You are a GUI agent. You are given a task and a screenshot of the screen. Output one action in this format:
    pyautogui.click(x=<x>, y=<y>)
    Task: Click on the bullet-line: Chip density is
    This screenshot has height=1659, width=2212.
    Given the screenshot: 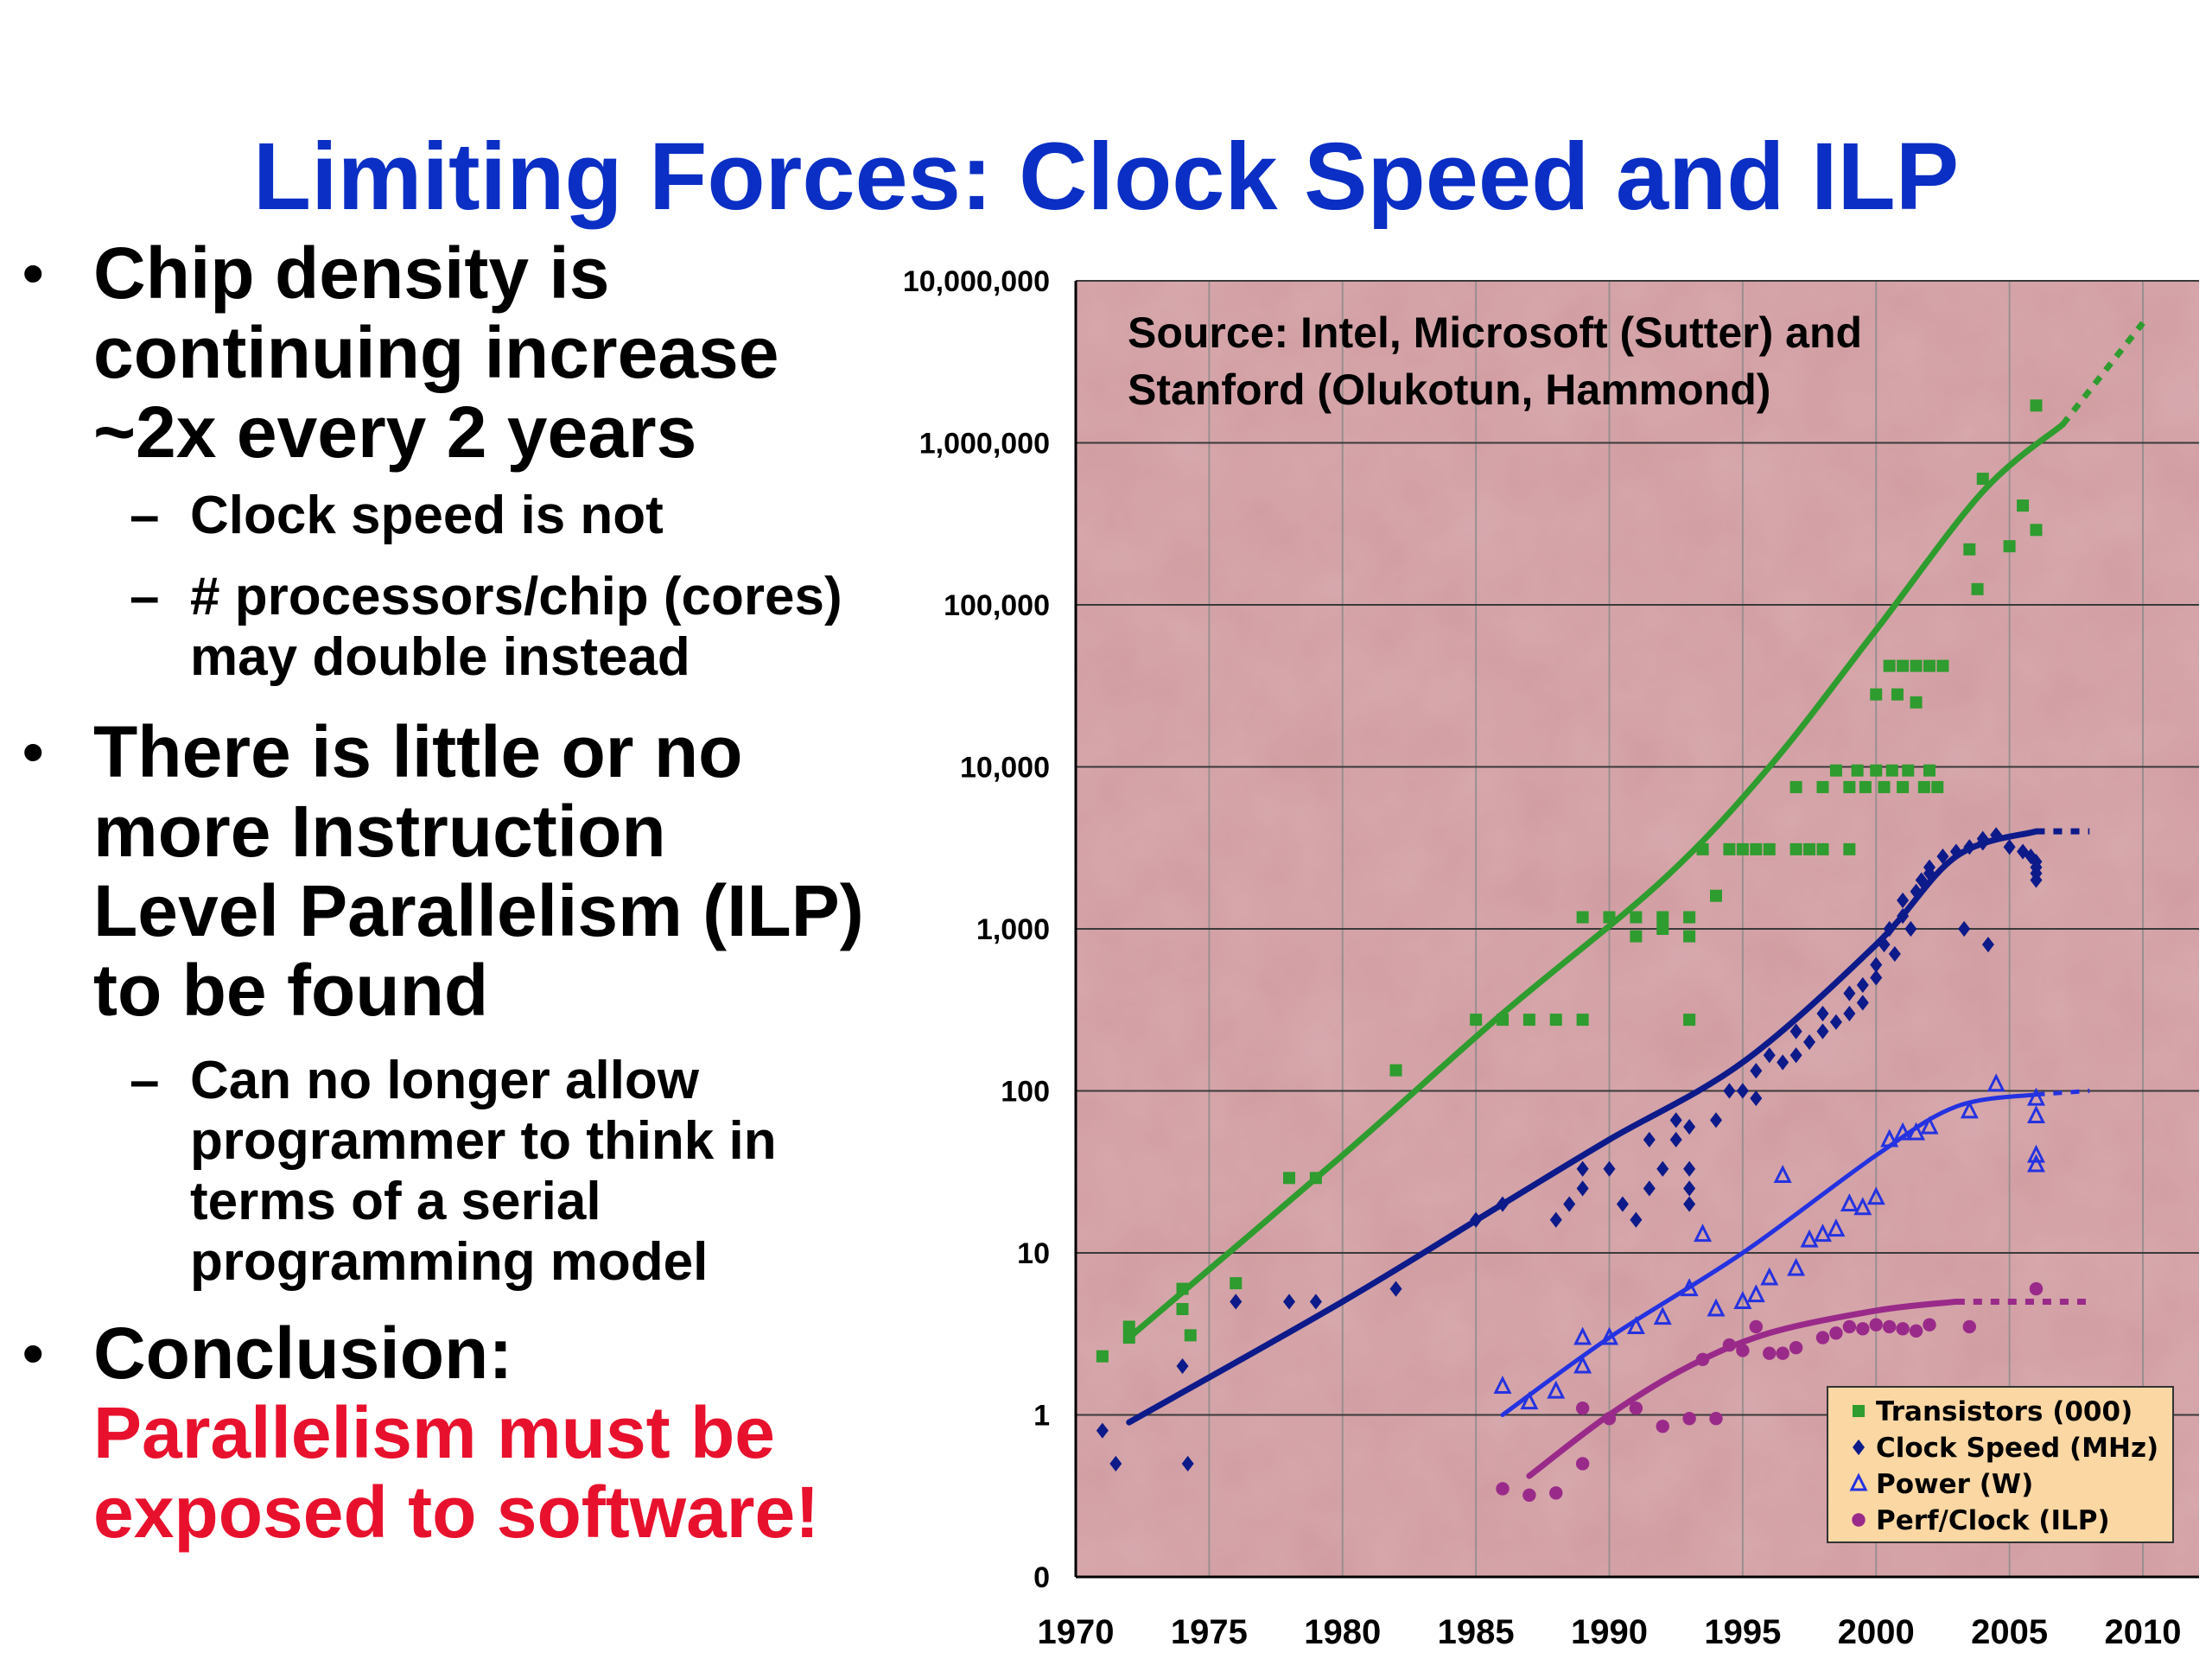 What is the action you would take?
    pyautogui.click(x=351, y=273)
    